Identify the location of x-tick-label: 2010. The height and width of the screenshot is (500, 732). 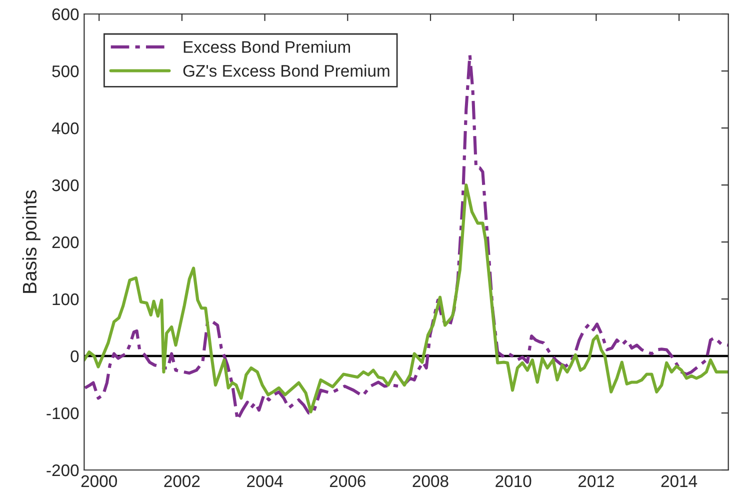
(514, 481).